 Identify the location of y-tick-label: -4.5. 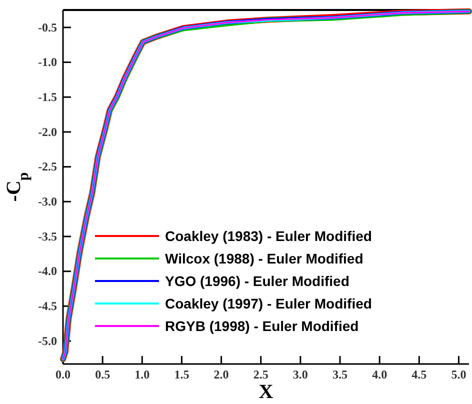
(47, 306).